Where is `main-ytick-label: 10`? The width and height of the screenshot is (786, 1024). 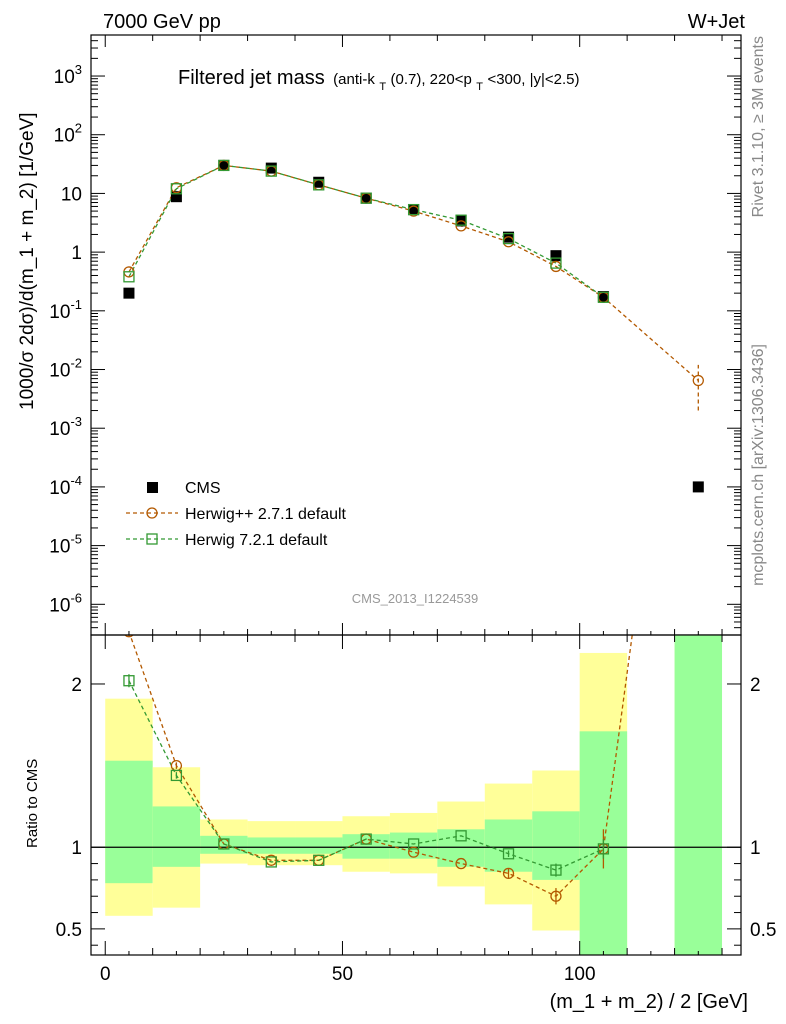 main-ytick-label: 10 is located at coordinates (71, 194).